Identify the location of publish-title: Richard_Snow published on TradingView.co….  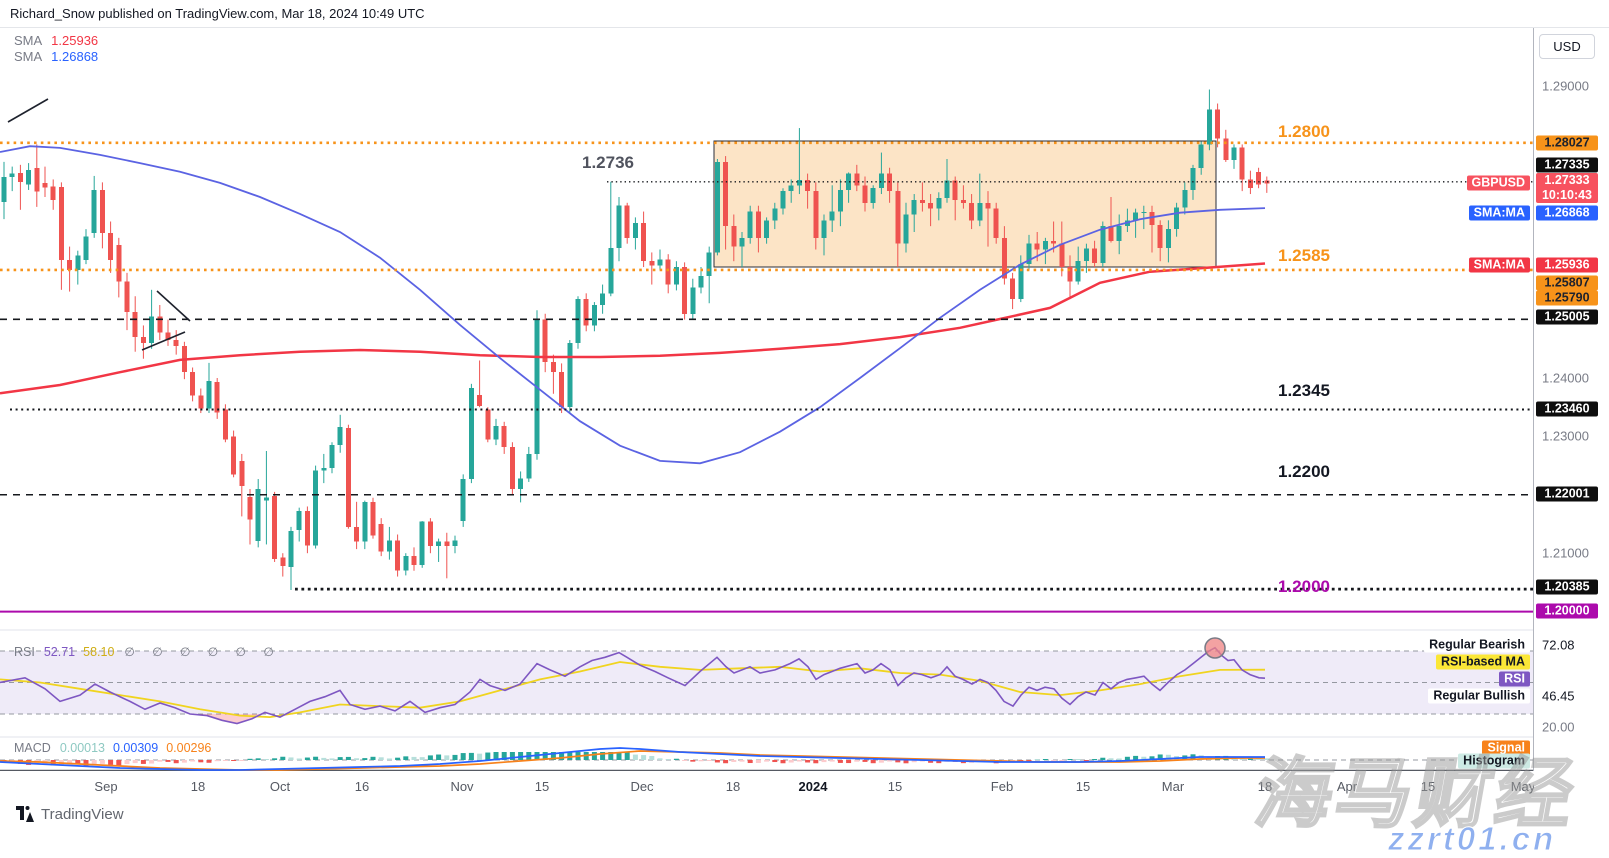
(217, 13).